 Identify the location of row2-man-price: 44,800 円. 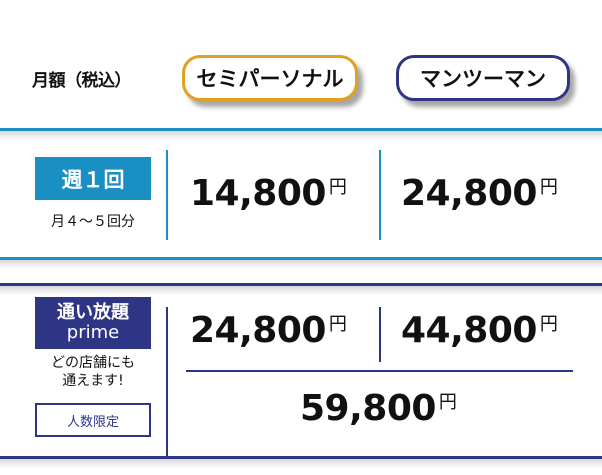
(479, 330).